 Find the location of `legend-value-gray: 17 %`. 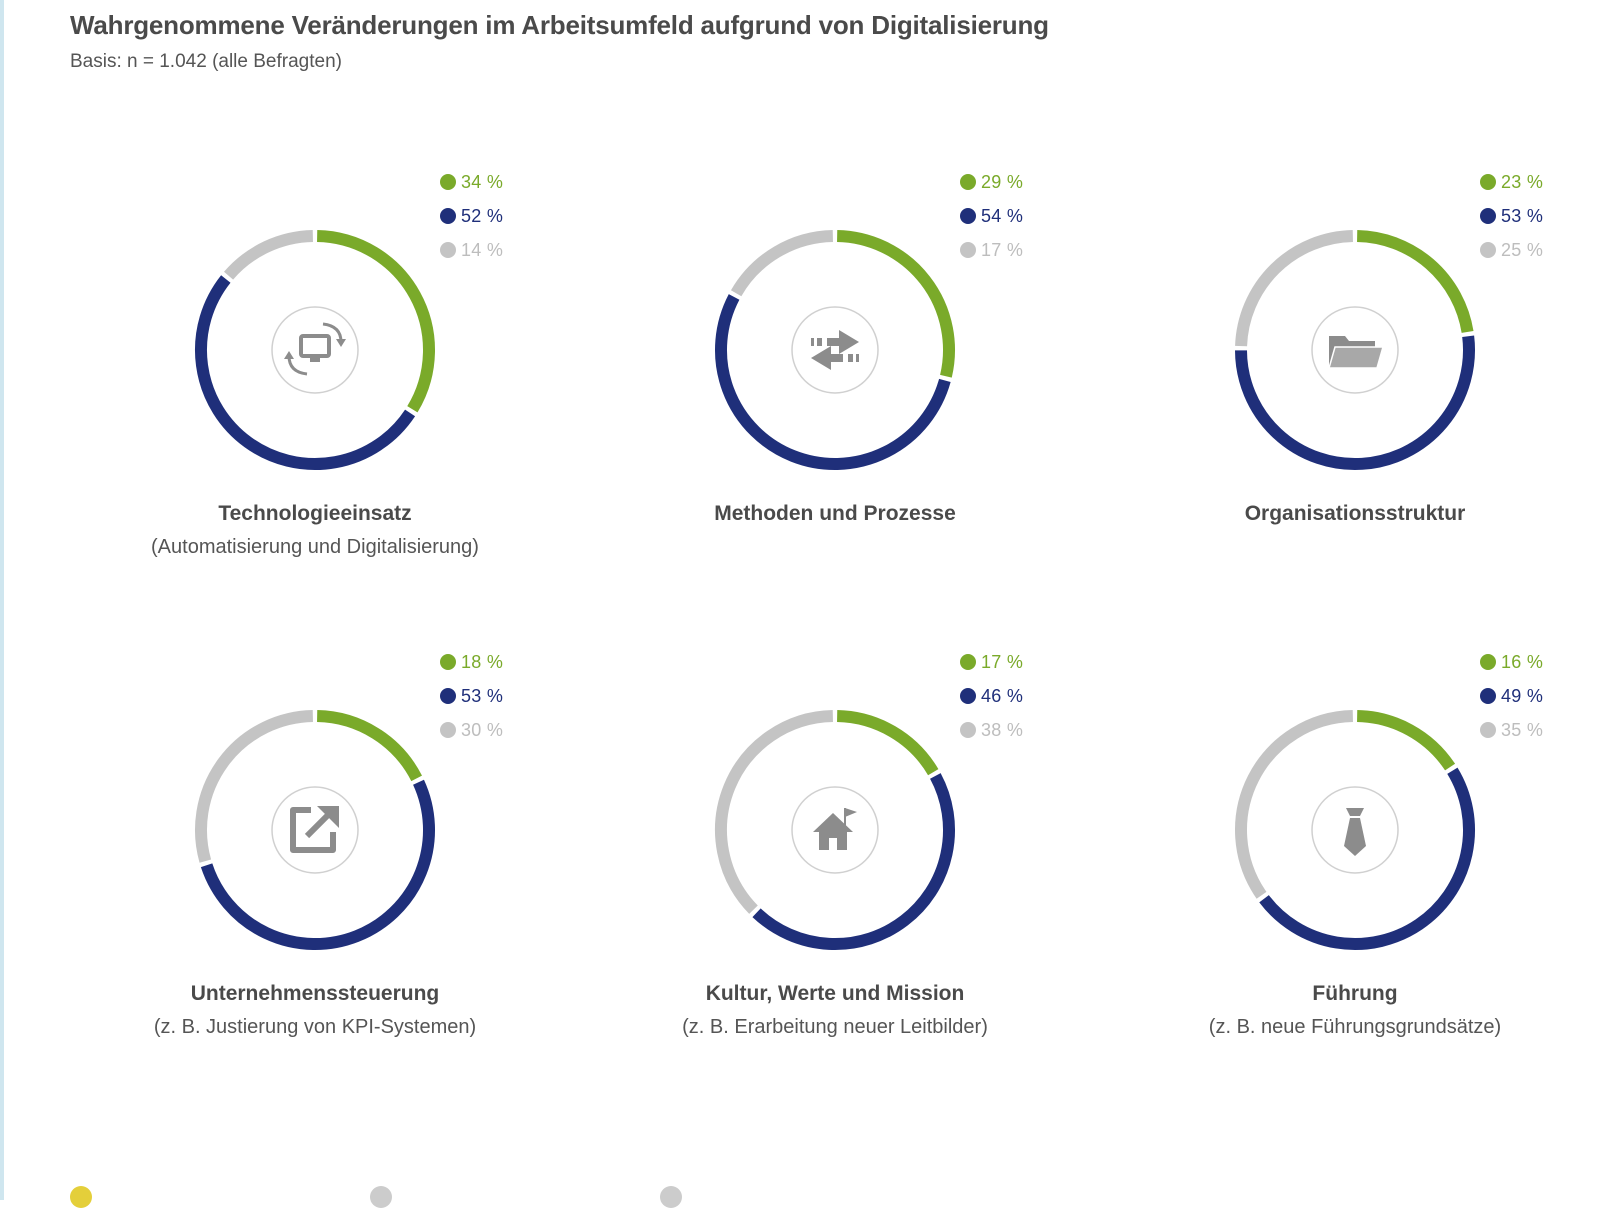

legend-value-gray: 17 % is located at coordinates (991, 250).